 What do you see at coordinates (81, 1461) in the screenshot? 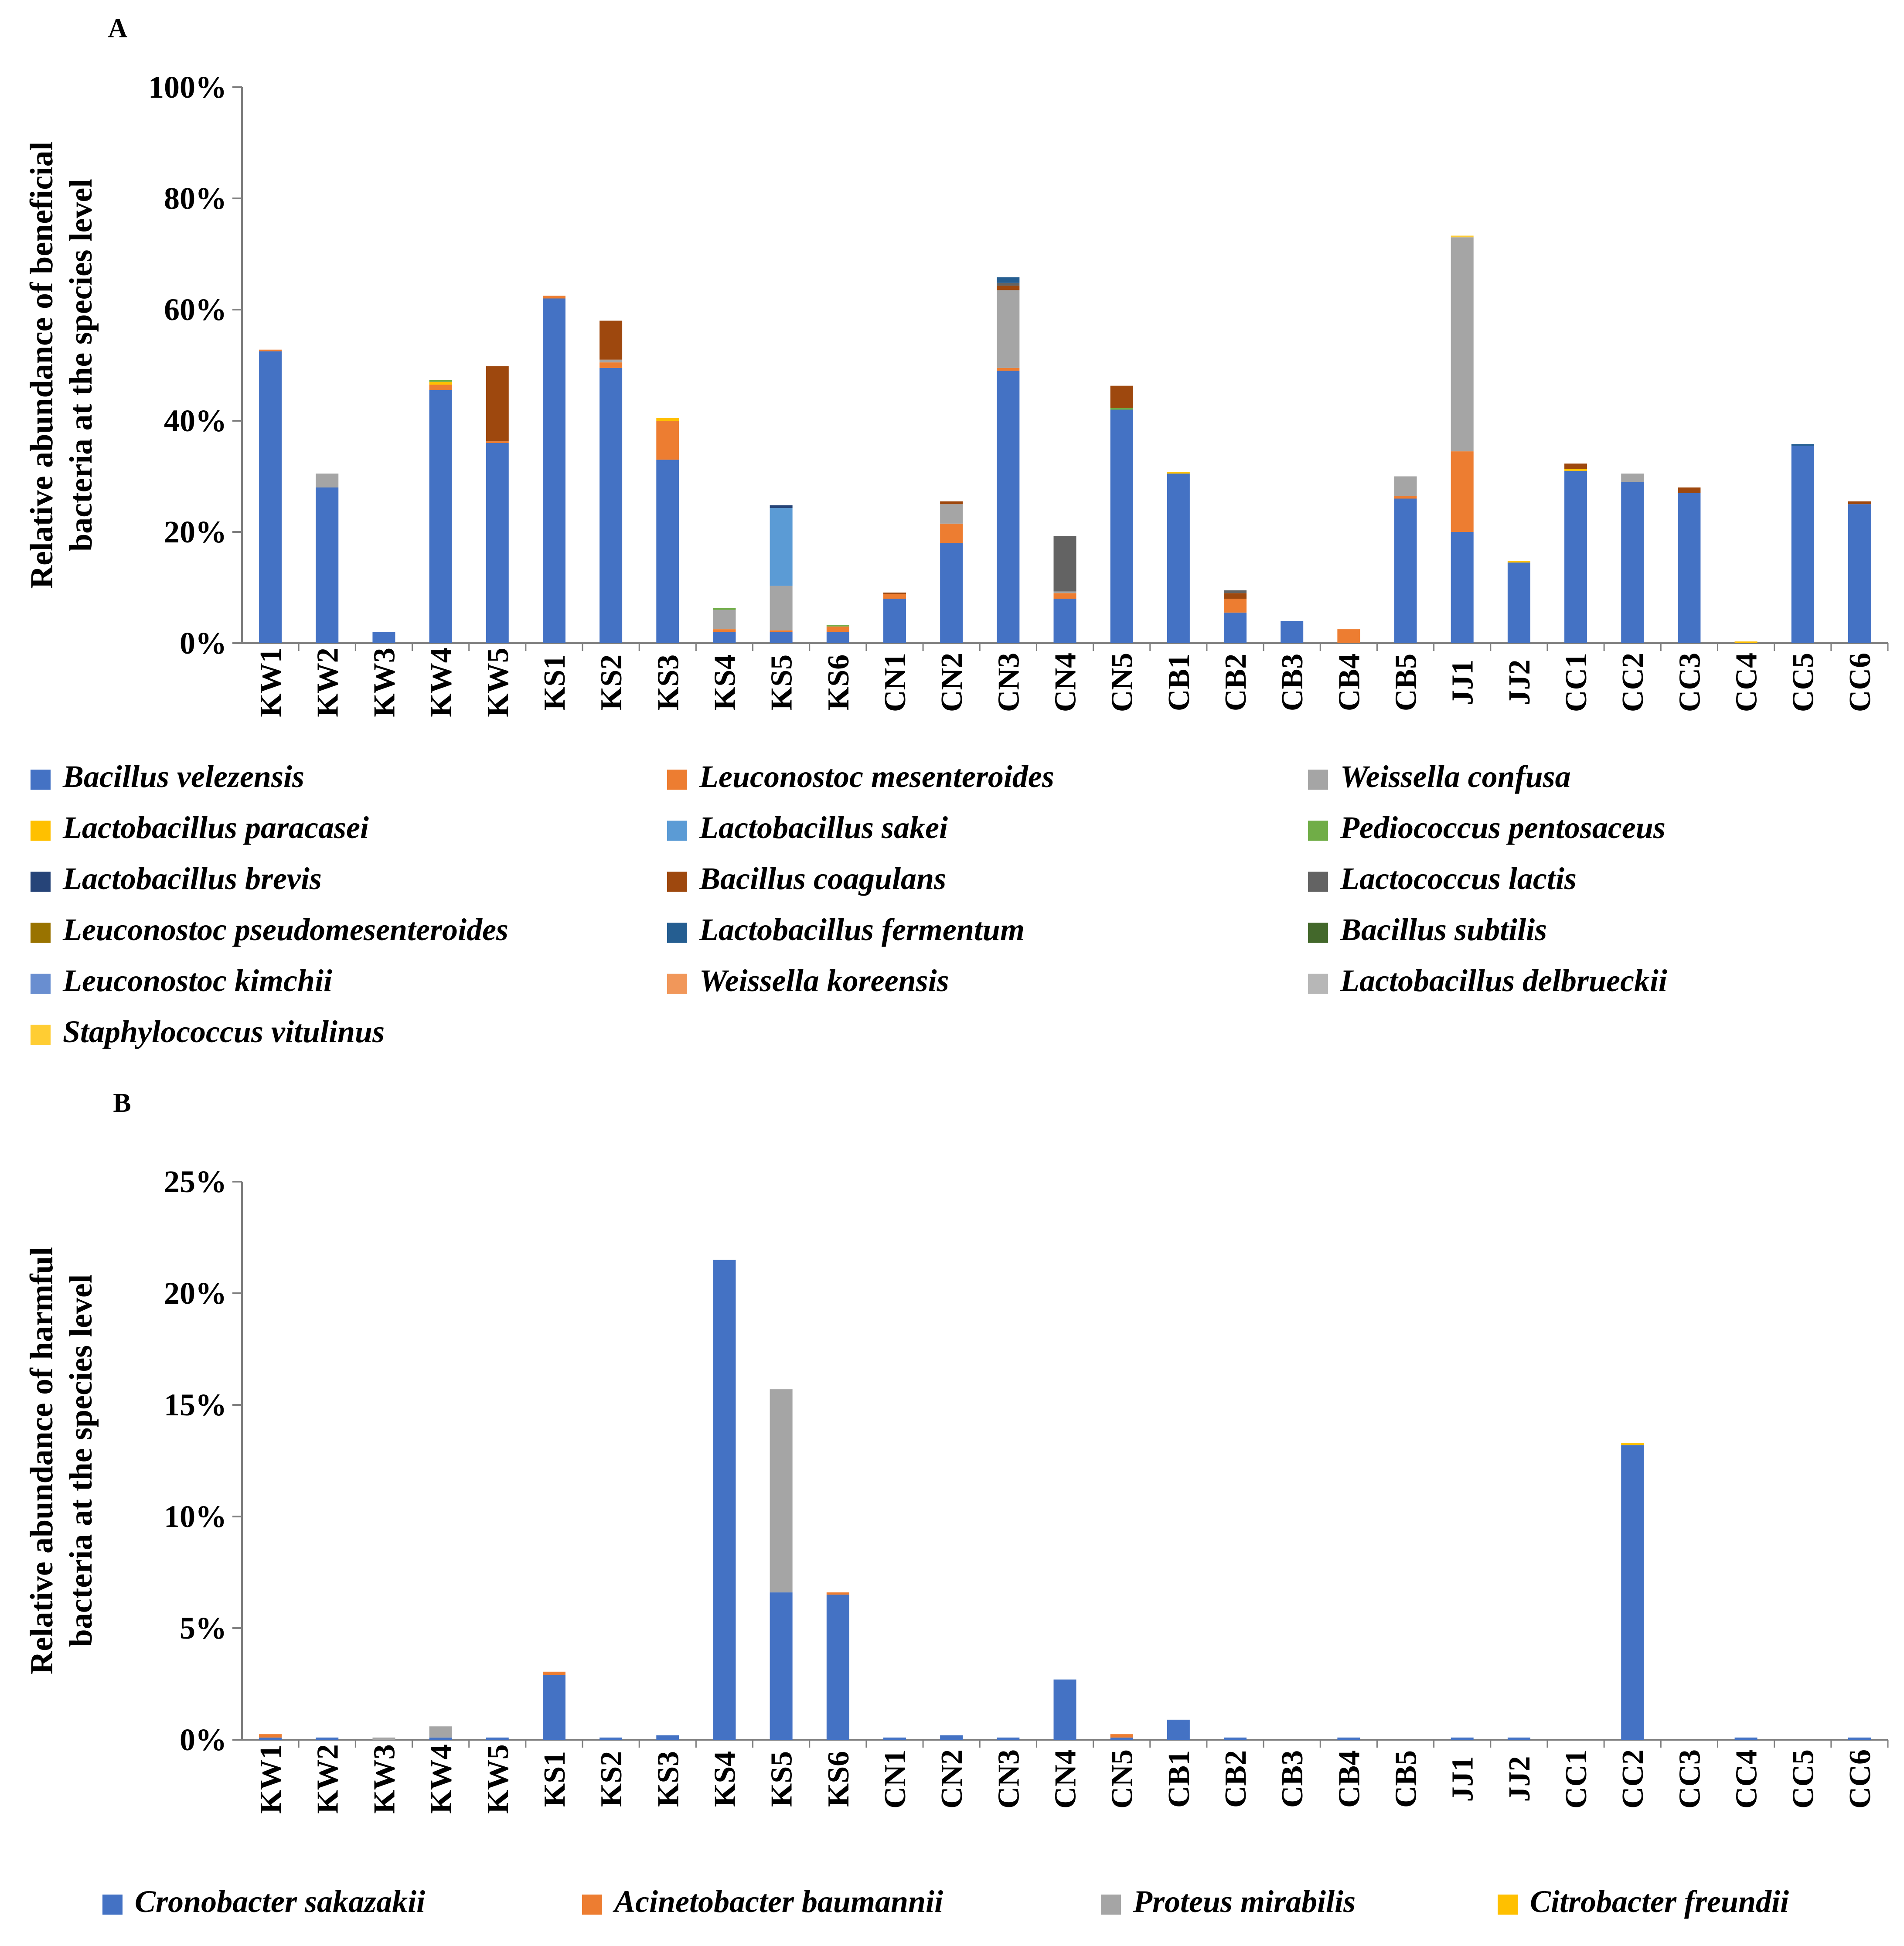
I see `y-axis-title-line2: bacteria at the species level` at bounding box center [81, 1461].